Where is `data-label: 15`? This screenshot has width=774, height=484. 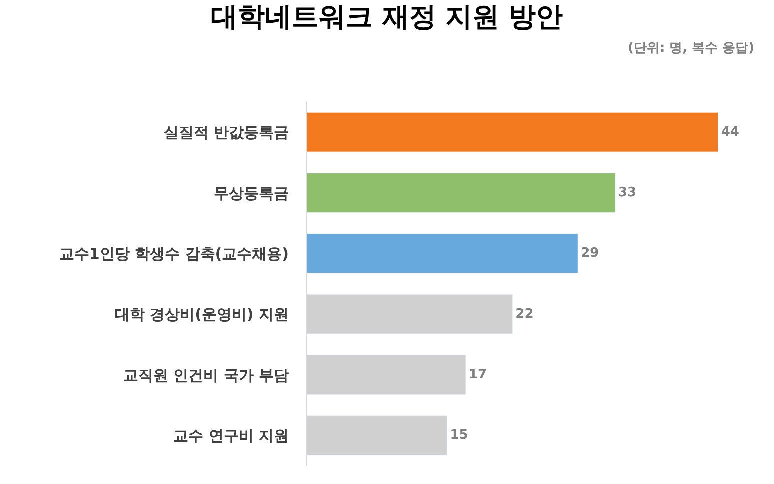 data-label: 15 is located at coordinates (459, 436).